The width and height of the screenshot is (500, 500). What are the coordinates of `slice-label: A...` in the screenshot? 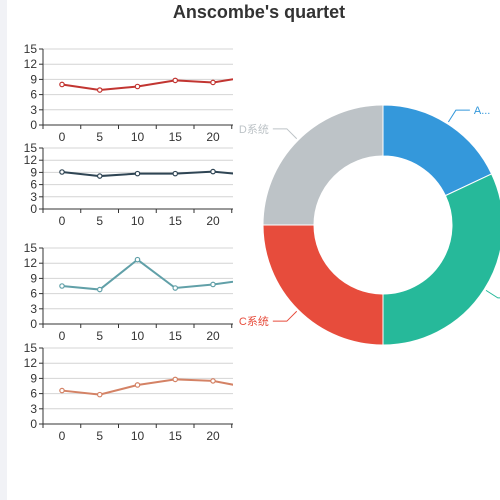 It's located at (482, 111).